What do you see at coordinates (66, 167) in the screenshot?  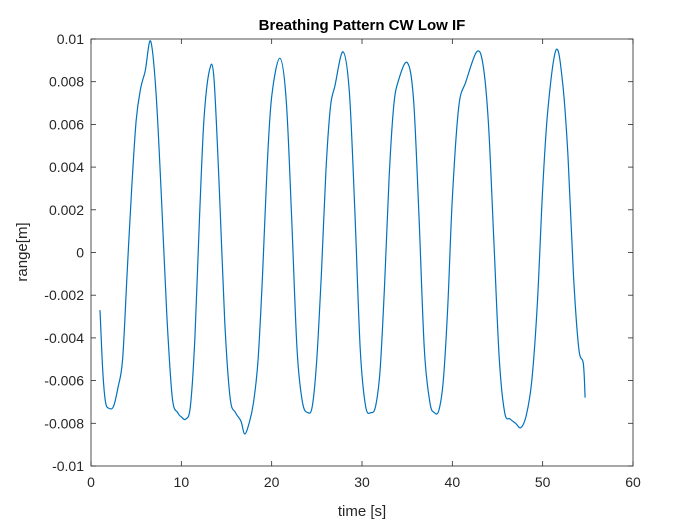 I see `y-tick-label: 0.004` at bounding box center [66, 167].